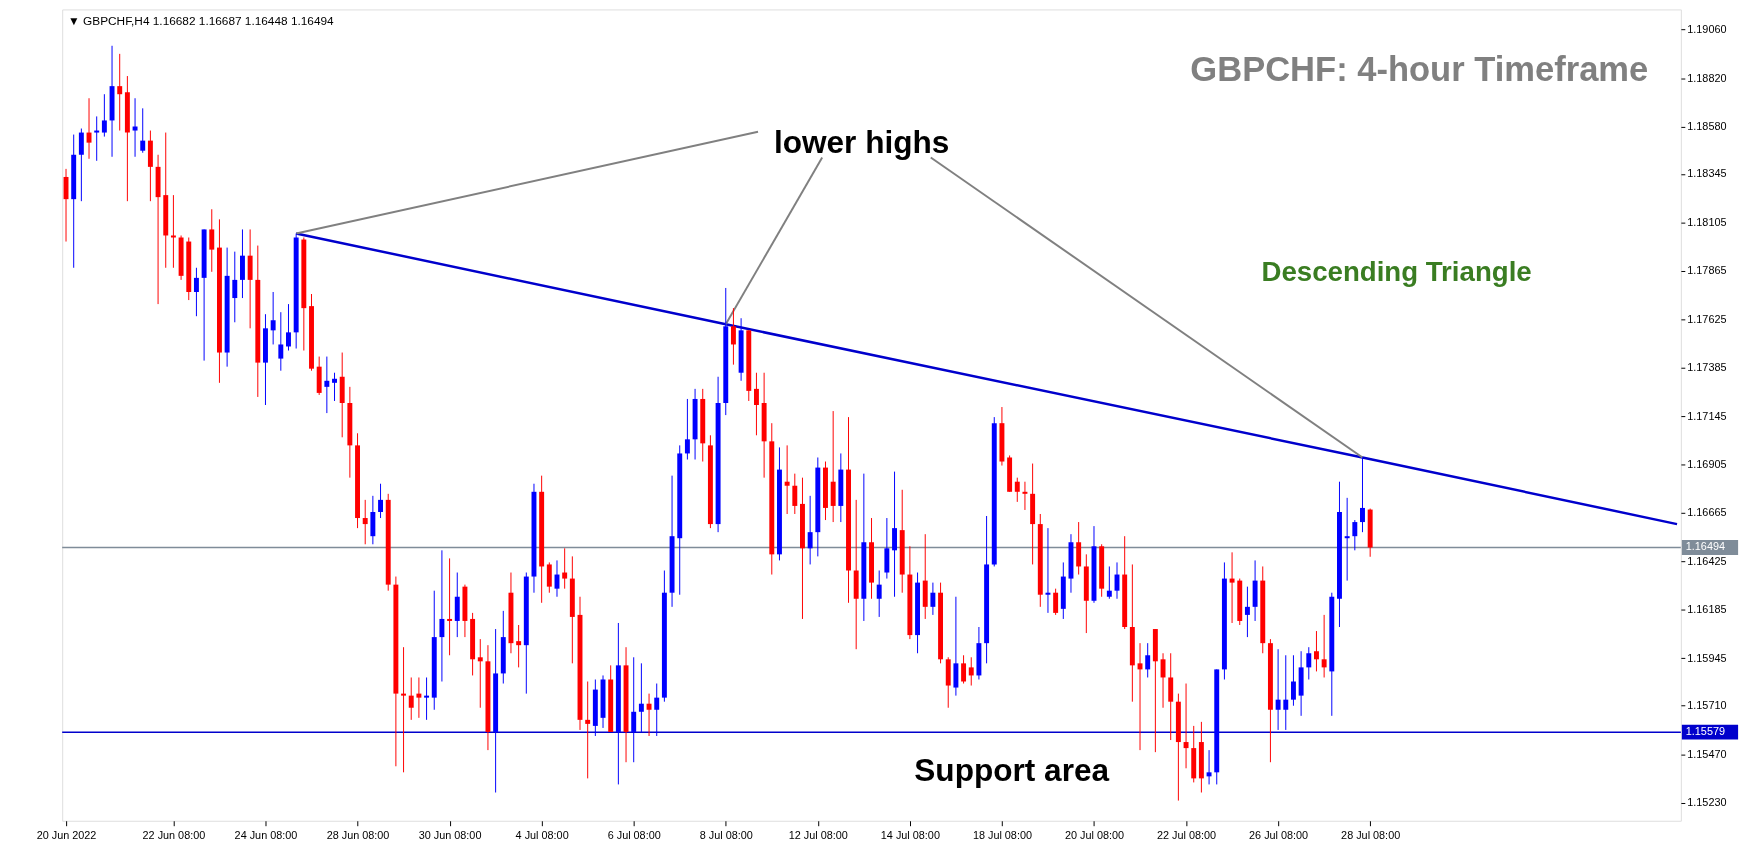 This screenshot has height=850, width=1746. Describe the element at coordinates (266, 835) in the screenshot. I see `x-tick-label: 24 Jun 08:00` at that location.